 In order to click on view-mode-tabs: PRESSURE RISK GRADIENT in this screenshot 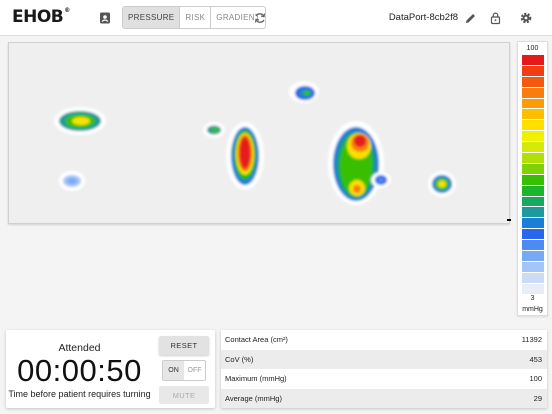, I will do `click(194, 17)`.